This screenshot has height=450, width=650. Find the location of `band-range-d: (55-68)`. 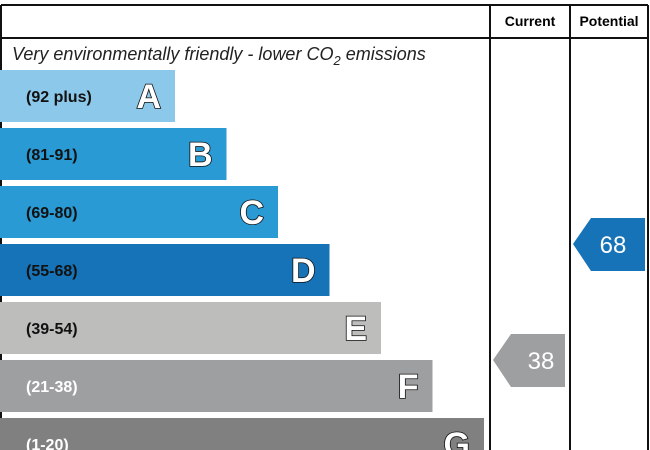

band-range-d: (55-68) is located at coordinates (52, 271).